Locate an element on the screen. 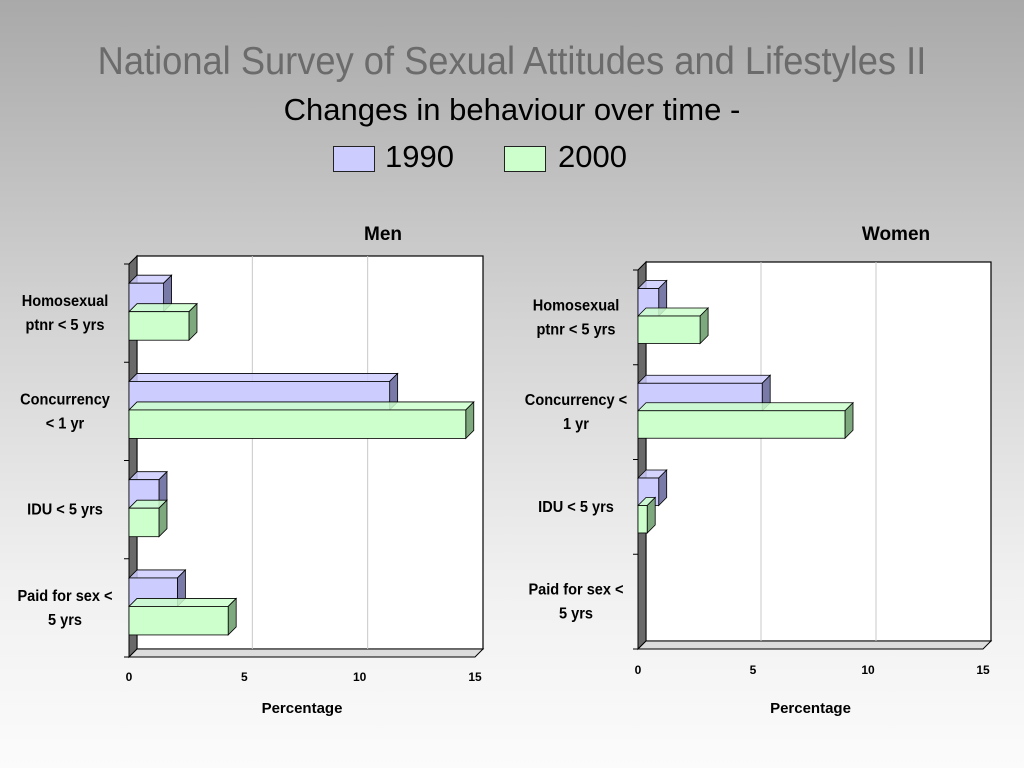 This screenshot has width=1024, height=768. legend-swatch-2000 is located at coordinates (525, 159).